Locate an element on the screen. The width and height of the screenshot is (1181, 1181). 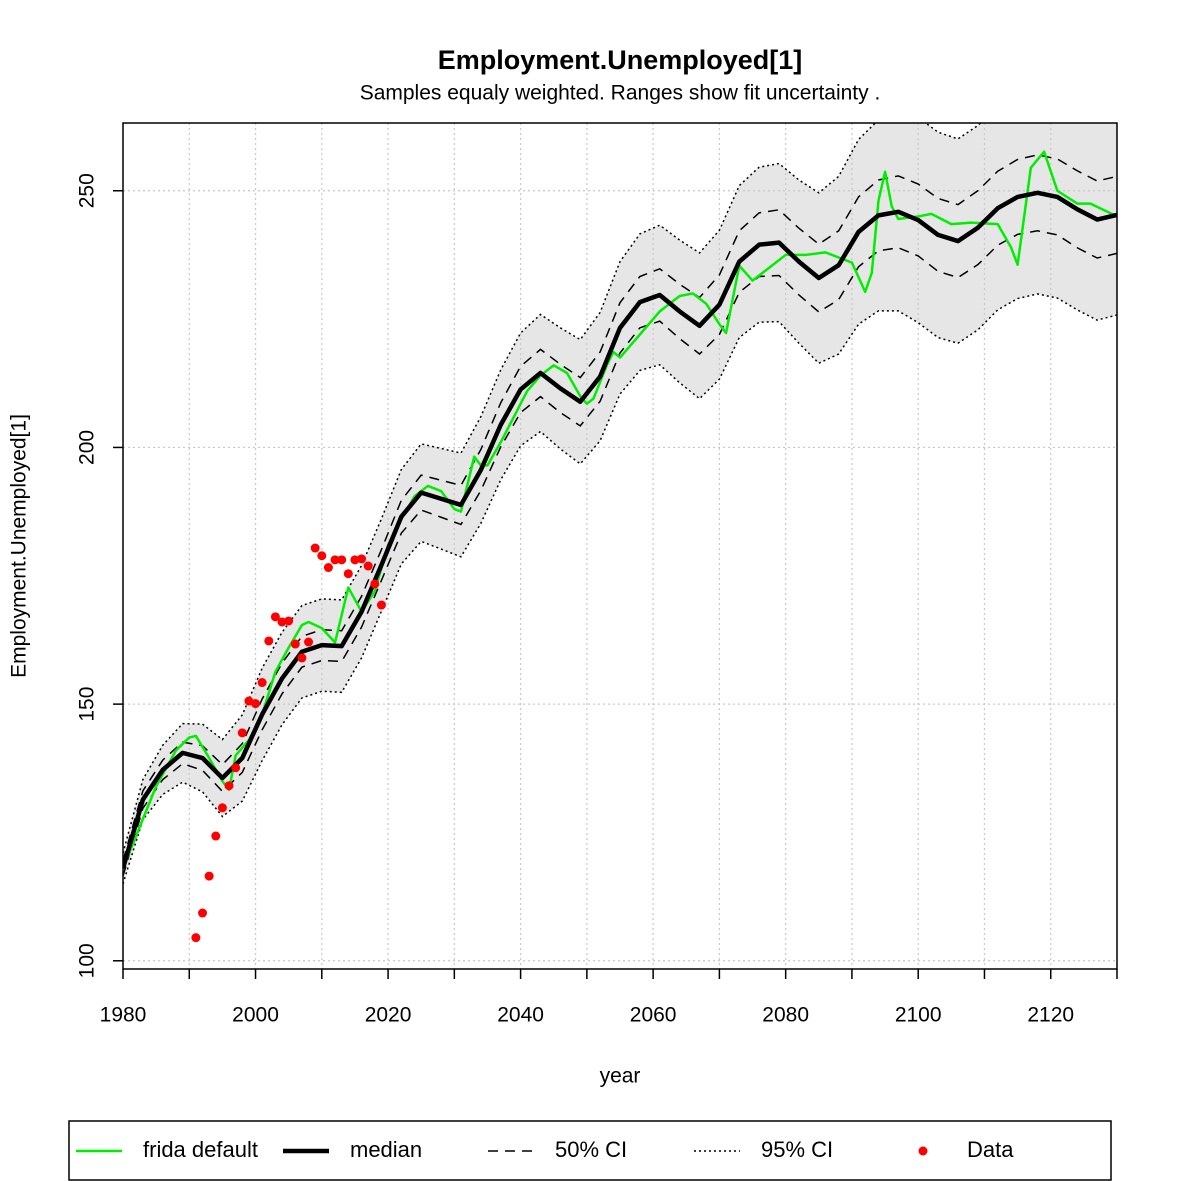
legend-label: frida default is located at coordinates (200, 1149).